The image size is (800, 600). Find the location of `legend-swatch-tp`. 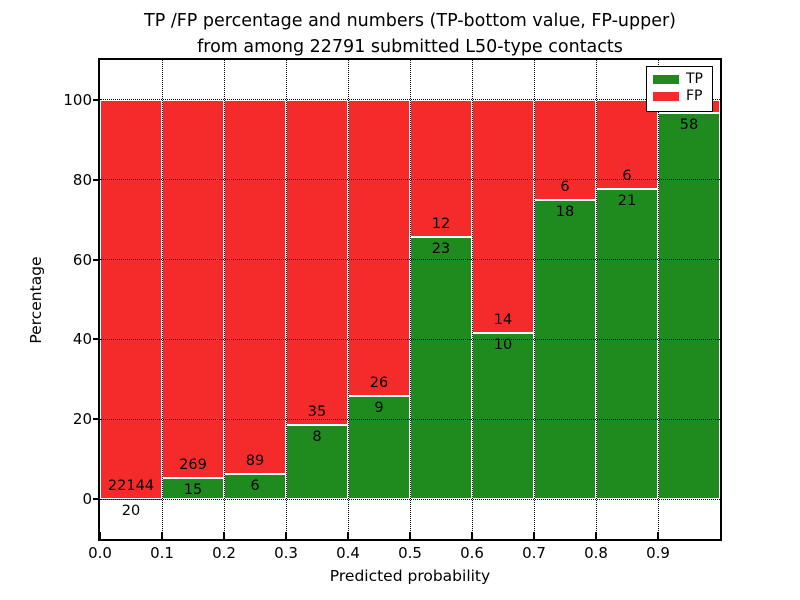

legend-swatch-tp is located at coordinates (666, 79).